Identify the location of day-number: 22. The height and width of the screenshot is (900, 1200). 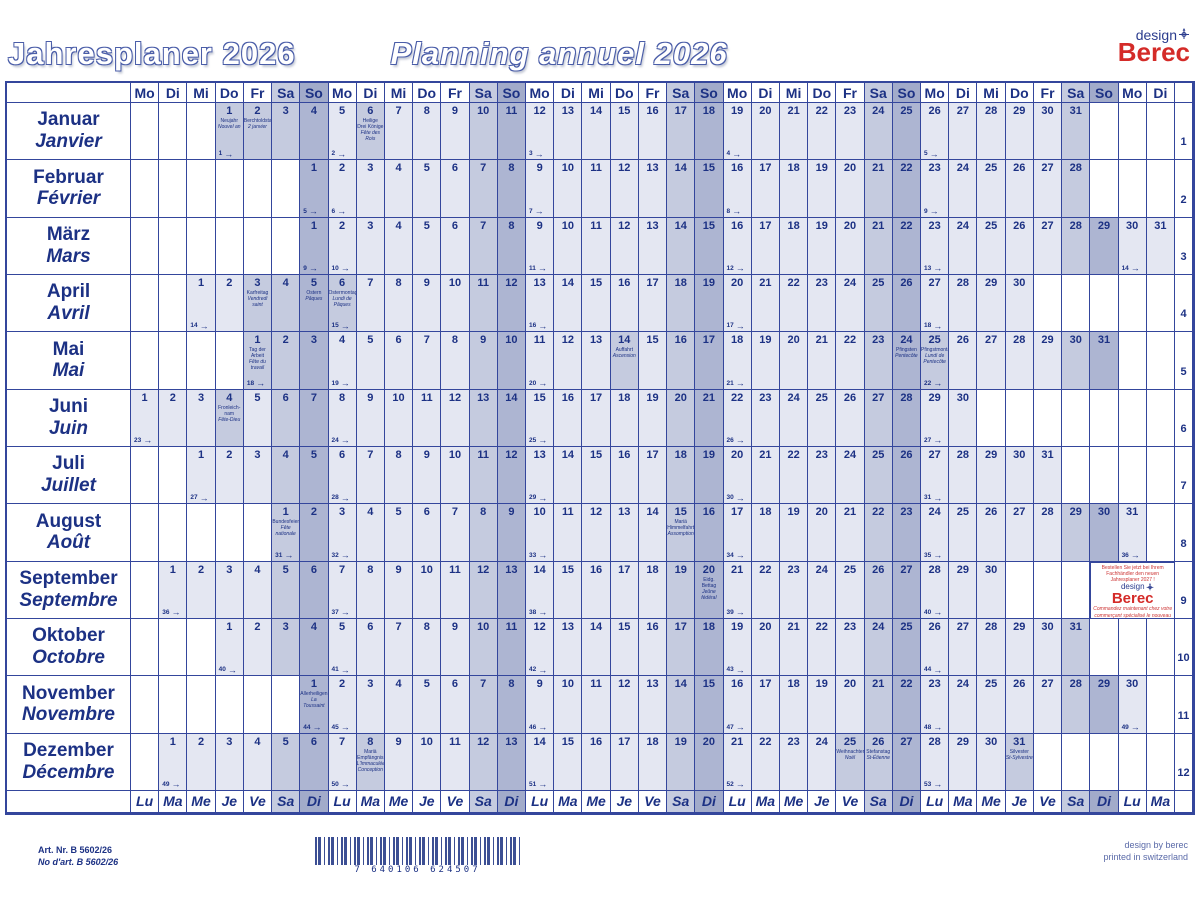
(878, 512).